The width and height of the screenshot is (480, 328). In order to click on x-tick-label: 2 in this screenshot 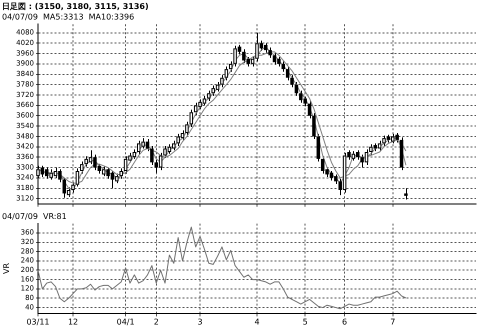, I will do `click(156, 321)`.